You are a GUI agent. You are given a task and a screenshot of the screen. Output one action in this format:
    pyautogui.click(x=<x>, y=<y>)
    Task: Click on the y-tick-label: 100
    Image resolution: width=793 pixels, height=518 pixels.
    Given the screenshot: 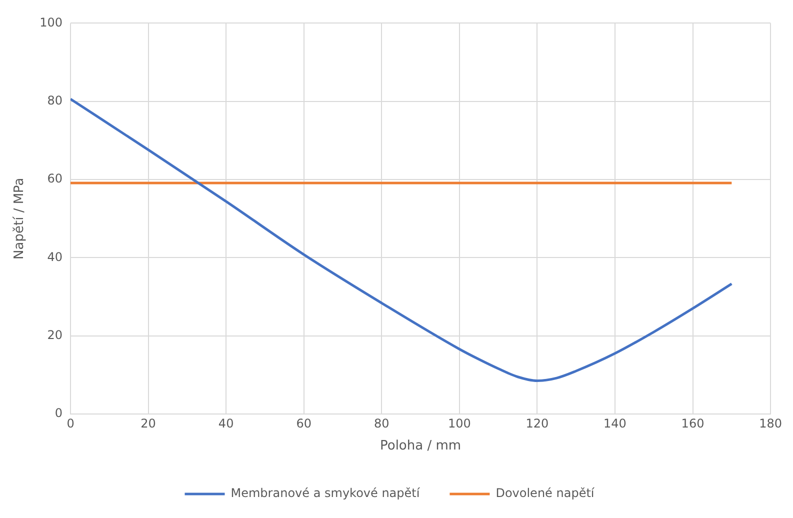 What is the action you would take?
    pyautogui.click(x=51, y=22)
    